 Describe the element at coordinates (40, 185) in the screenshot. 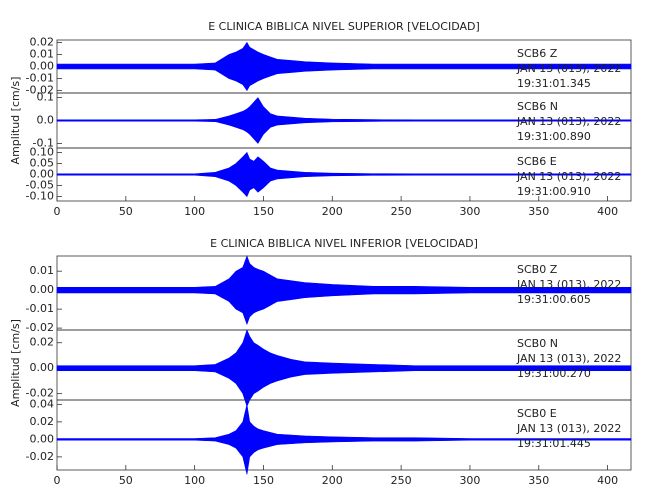

I see `y-tick-label: -0.05` at that location.